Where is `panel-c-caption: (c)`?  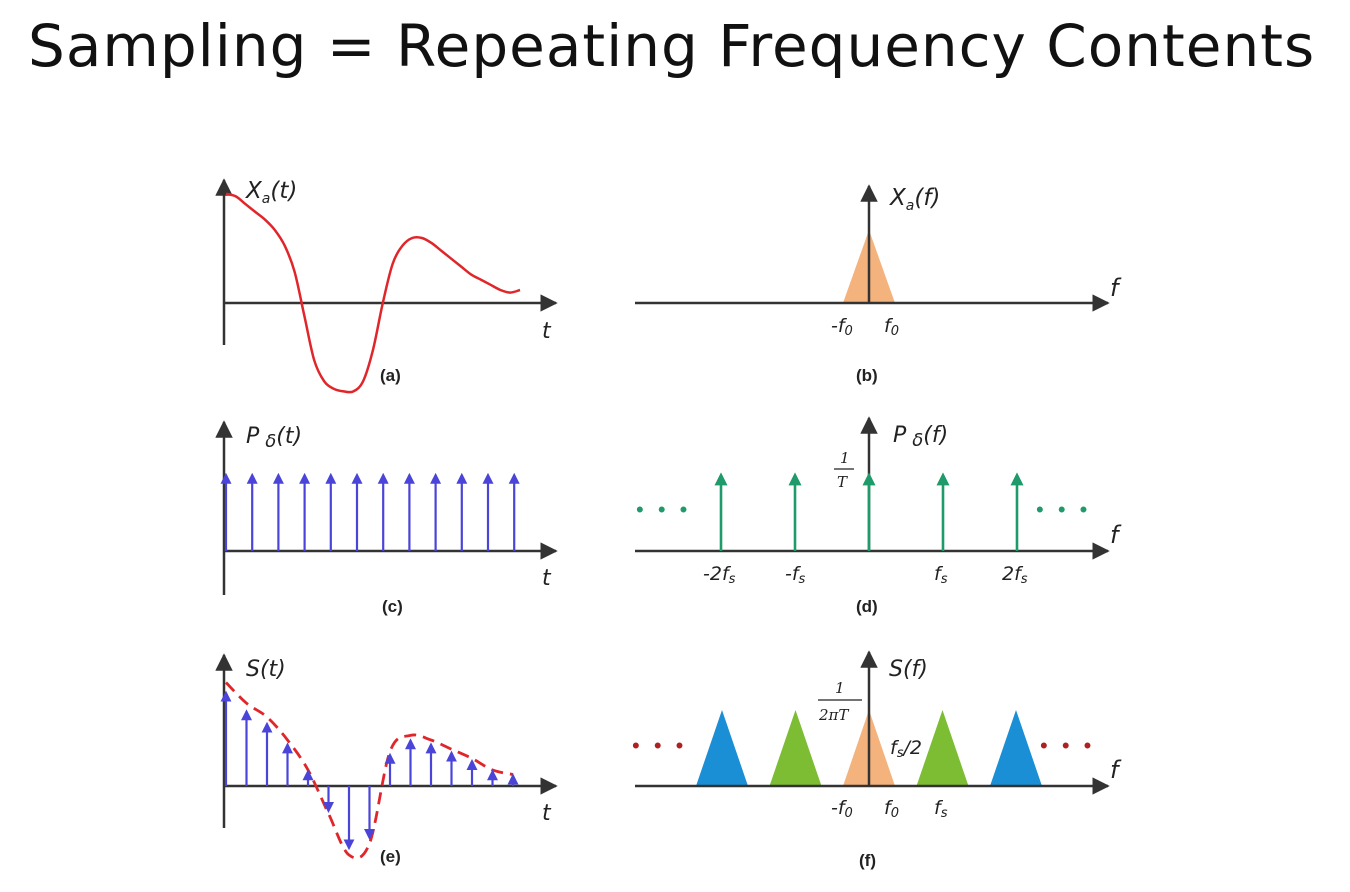
panel-c-caption: (c) is located at coordinates (392, 606).